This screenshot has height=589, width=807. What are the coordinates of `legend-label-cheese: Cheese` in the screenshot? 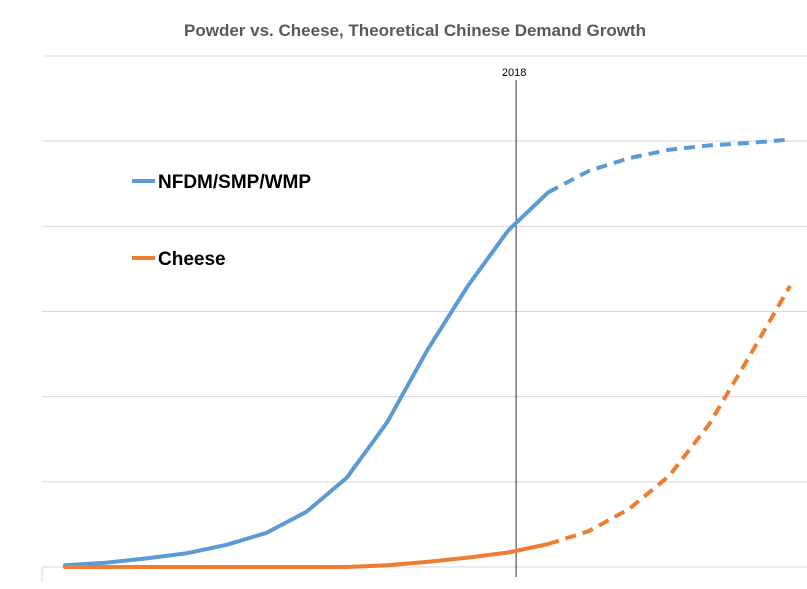 It's located at (192, 259).